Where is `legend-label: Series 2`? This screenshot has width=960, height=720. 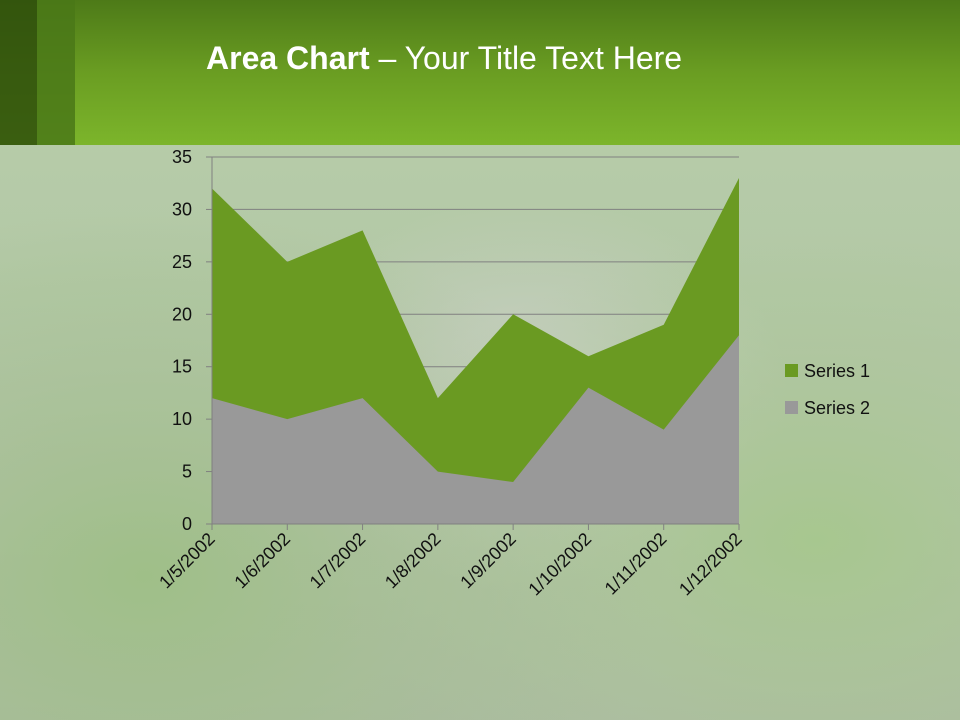 legend-label: Series 2 is located at coordinates (837, 408).